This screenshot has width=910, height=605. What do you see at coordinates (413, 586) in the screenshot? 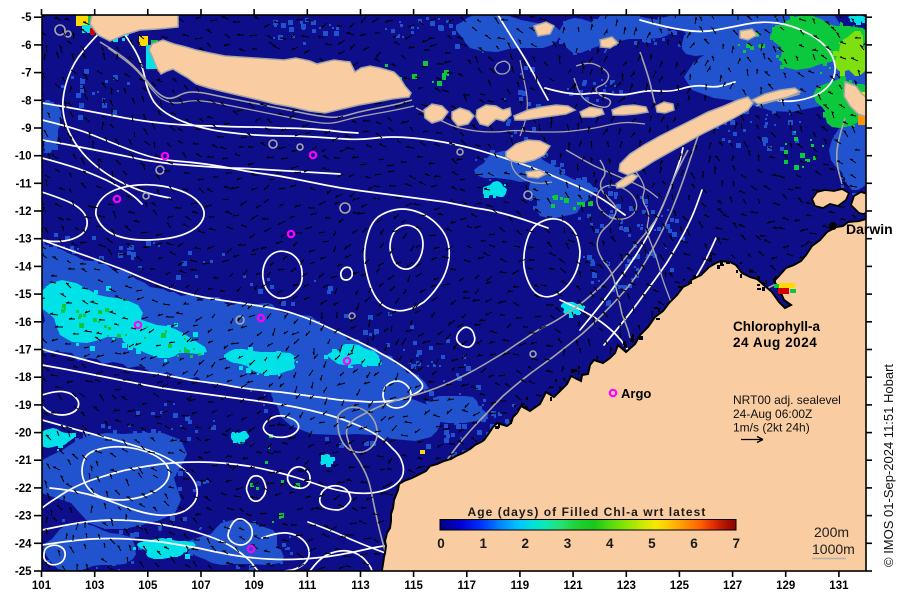
I see `svg-text: 115` at bounding box center [413, 586].